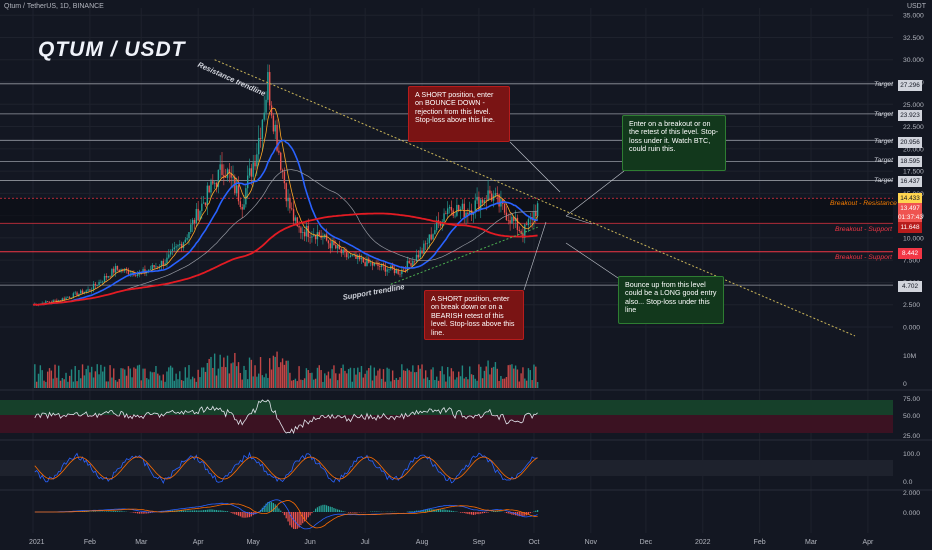 Image resolution: width=932 pixels, height=550 pixels. I want to click on time-tick-label: Feb, so click(90, 542).